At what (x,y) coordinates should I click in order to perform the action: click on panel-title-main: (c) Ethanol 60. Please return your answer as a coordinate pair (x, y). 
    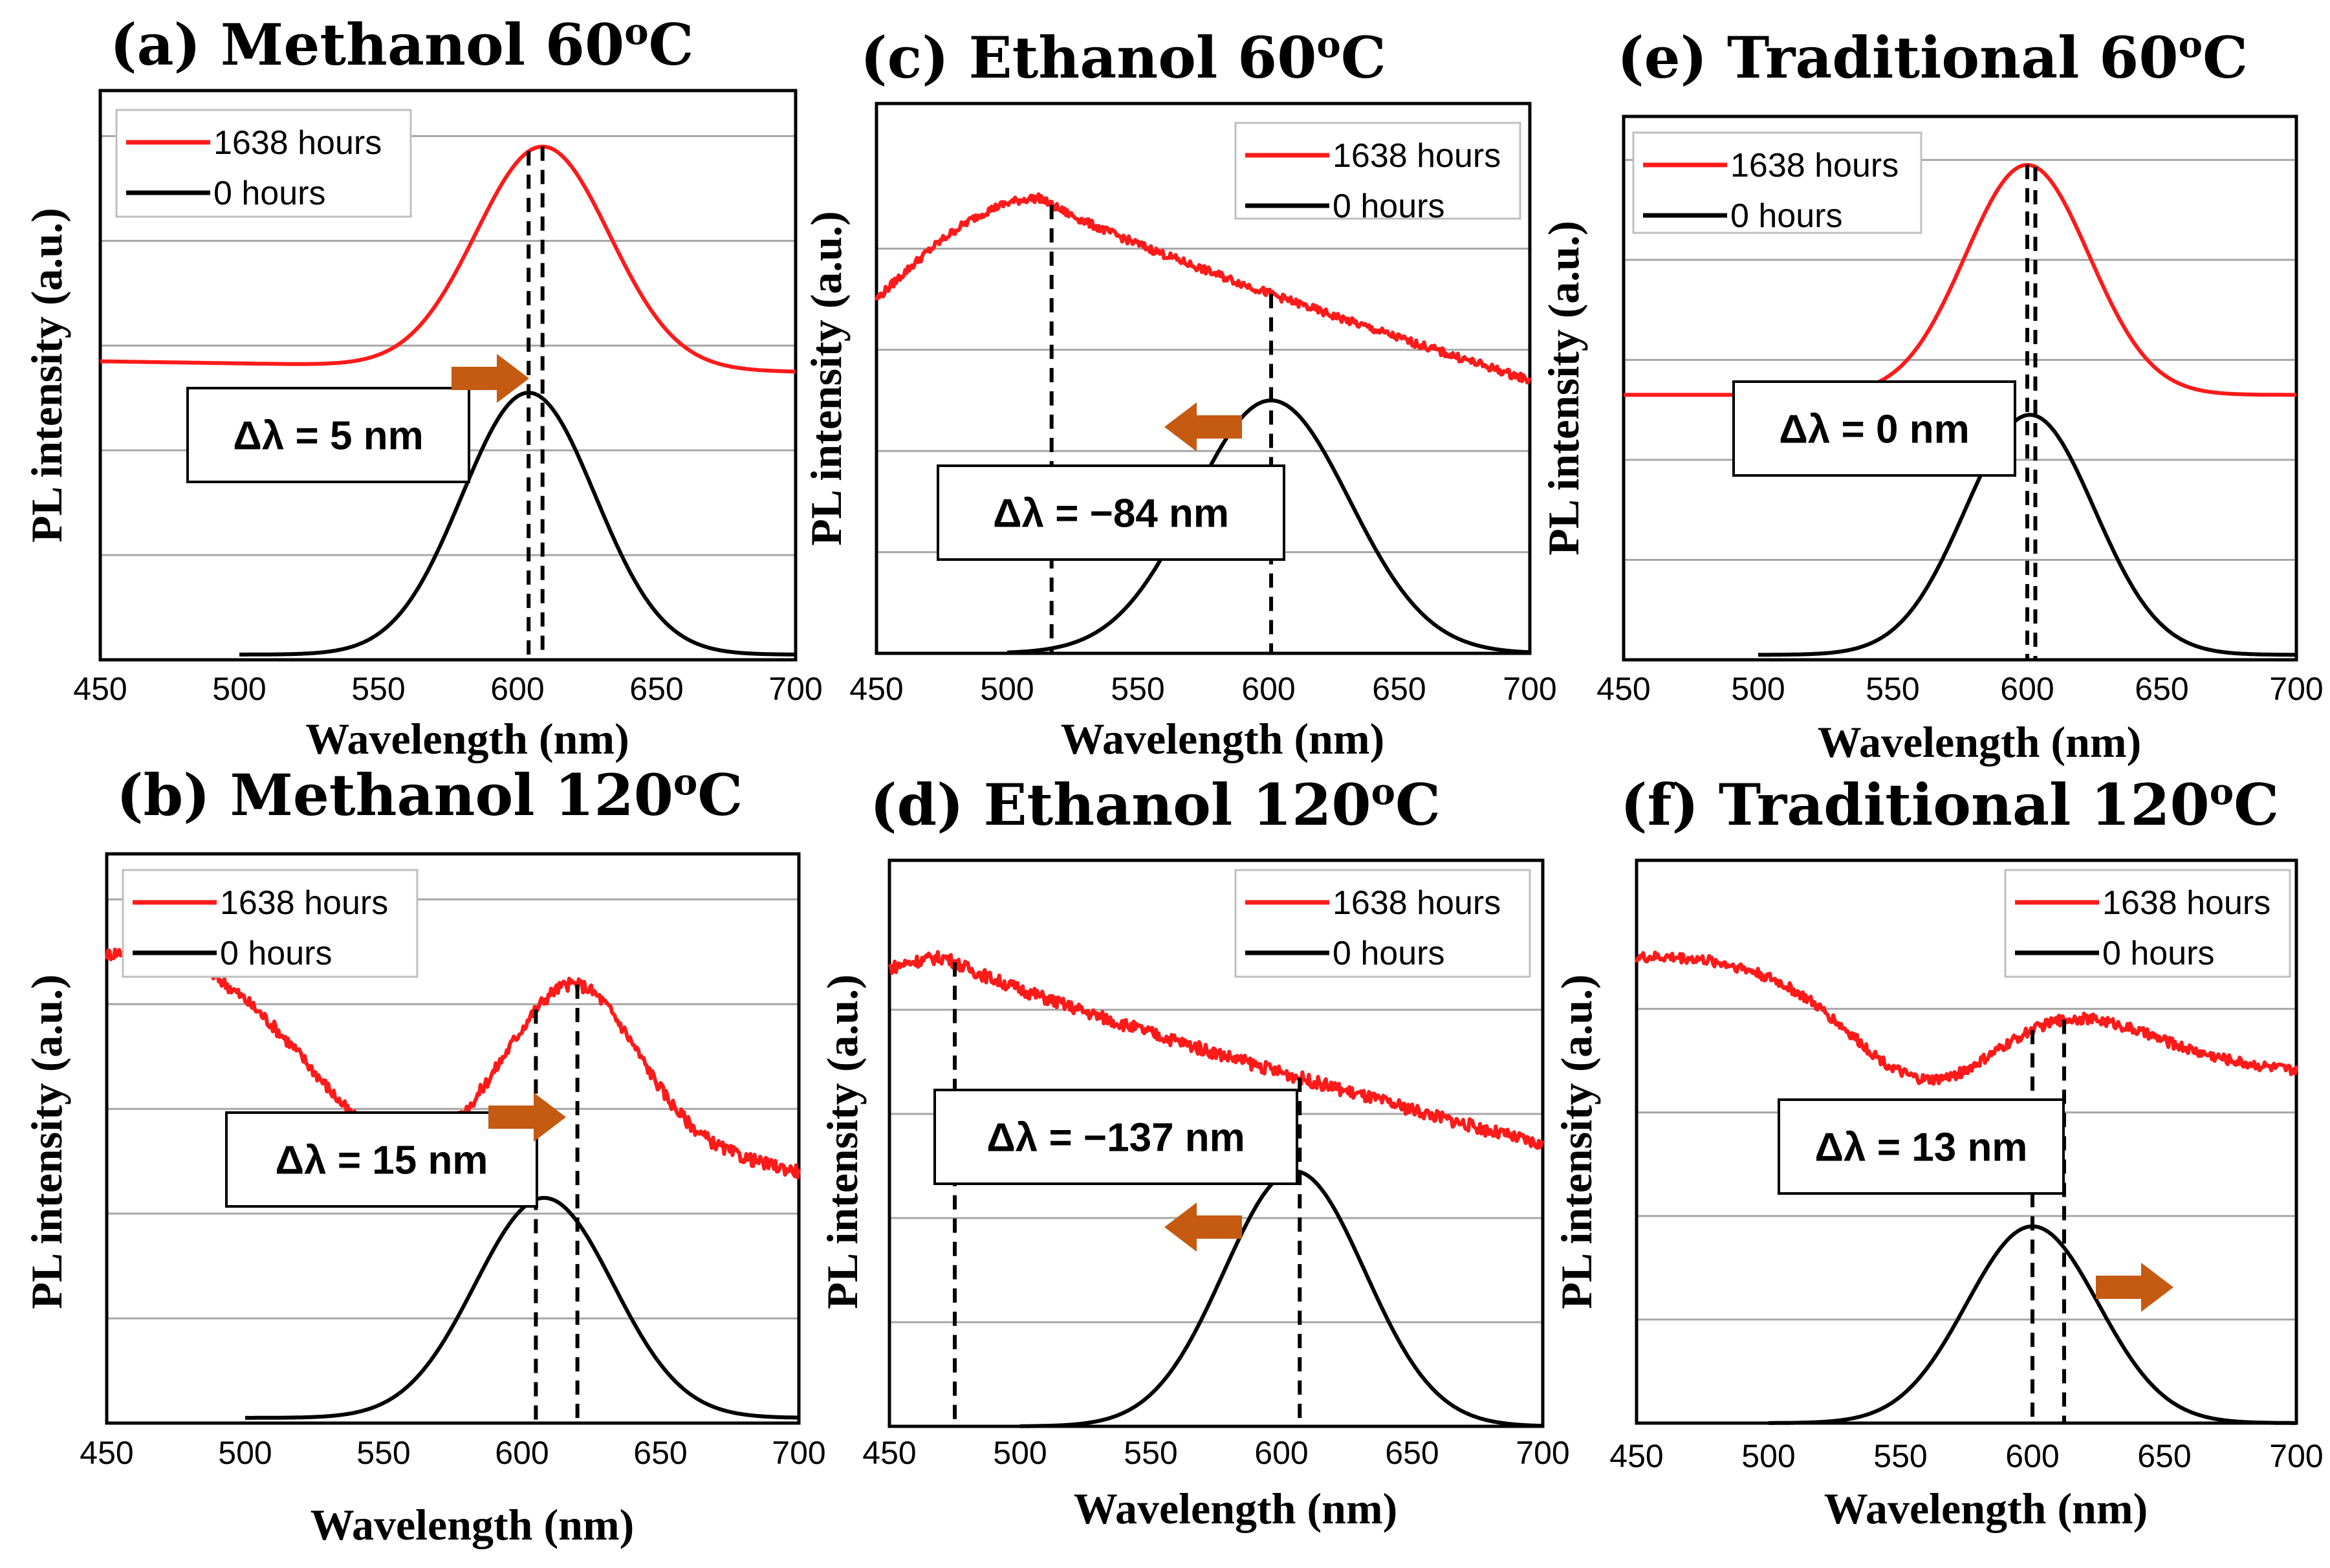
    Looking at the image, I should click on (1088, 57).